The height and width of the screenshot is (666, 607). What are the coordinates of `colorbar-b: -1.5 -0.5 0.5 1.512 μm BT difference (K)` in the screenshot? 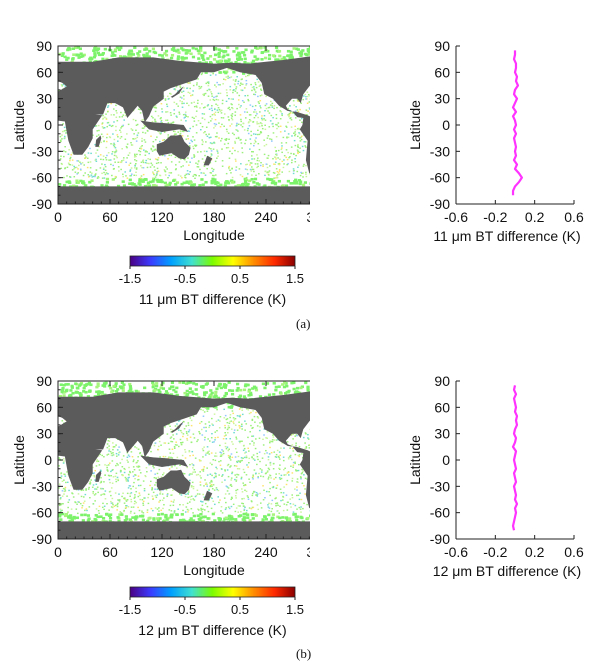 It's located at (211, 612).